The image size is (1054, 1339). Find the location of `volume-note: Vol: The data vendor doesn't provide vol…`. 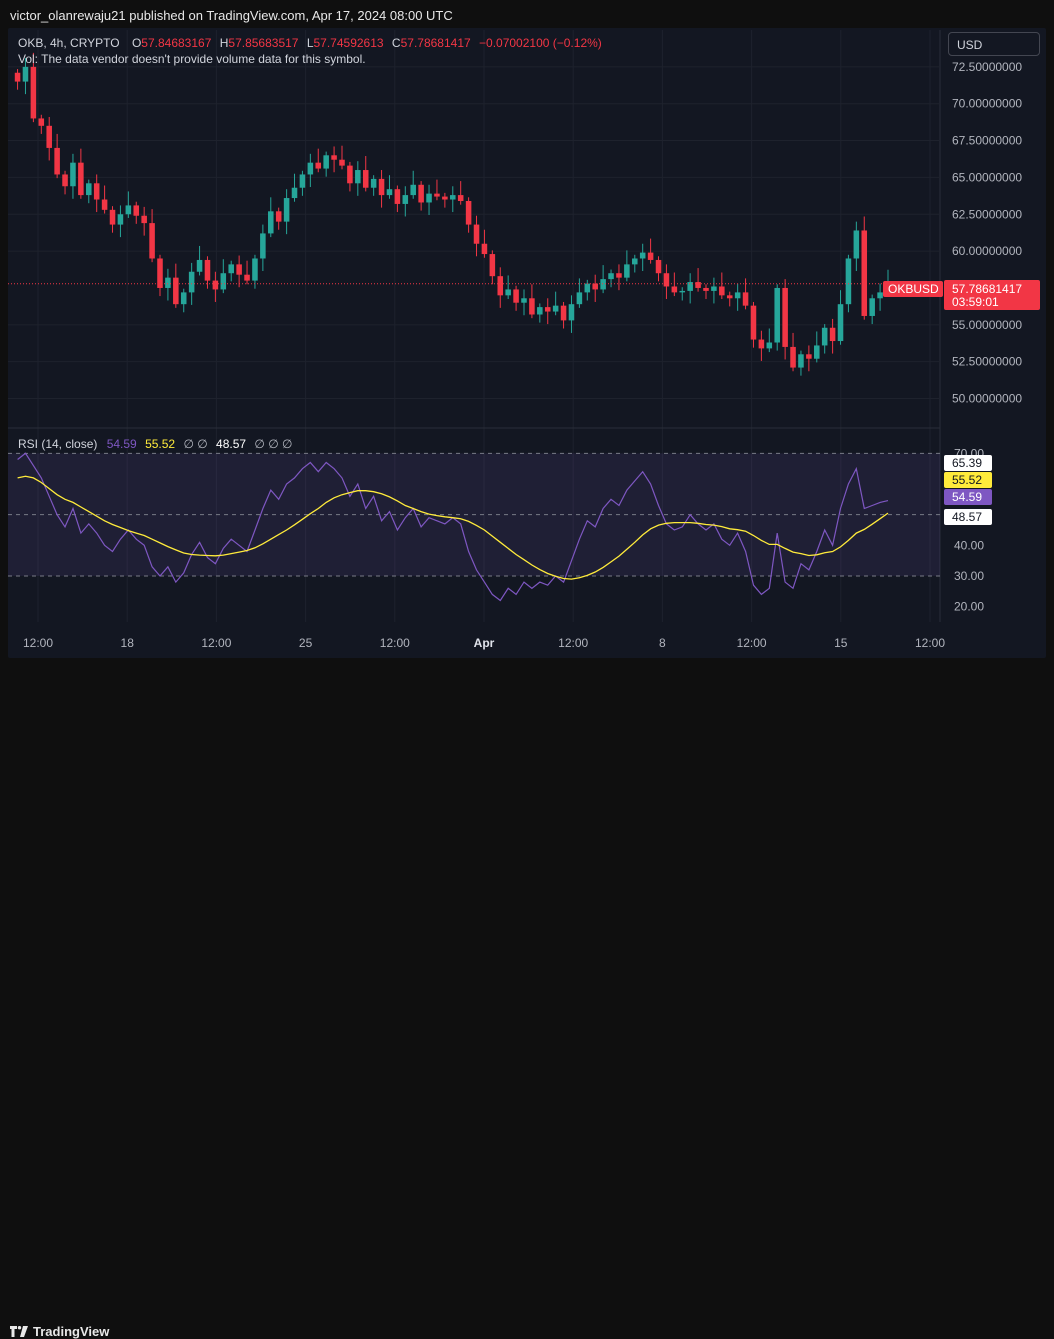

volume-note: Vol: The data vendor doesn't provide vol… is located at coordinates (192, 59).